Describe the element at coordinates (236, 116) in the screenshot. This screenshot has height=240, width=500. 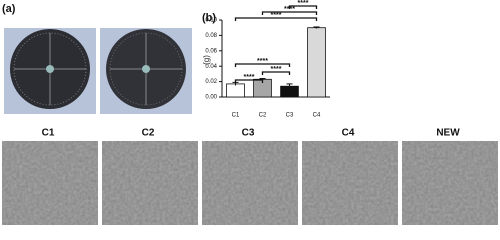
I see `x-tick-label: C1` at that location.